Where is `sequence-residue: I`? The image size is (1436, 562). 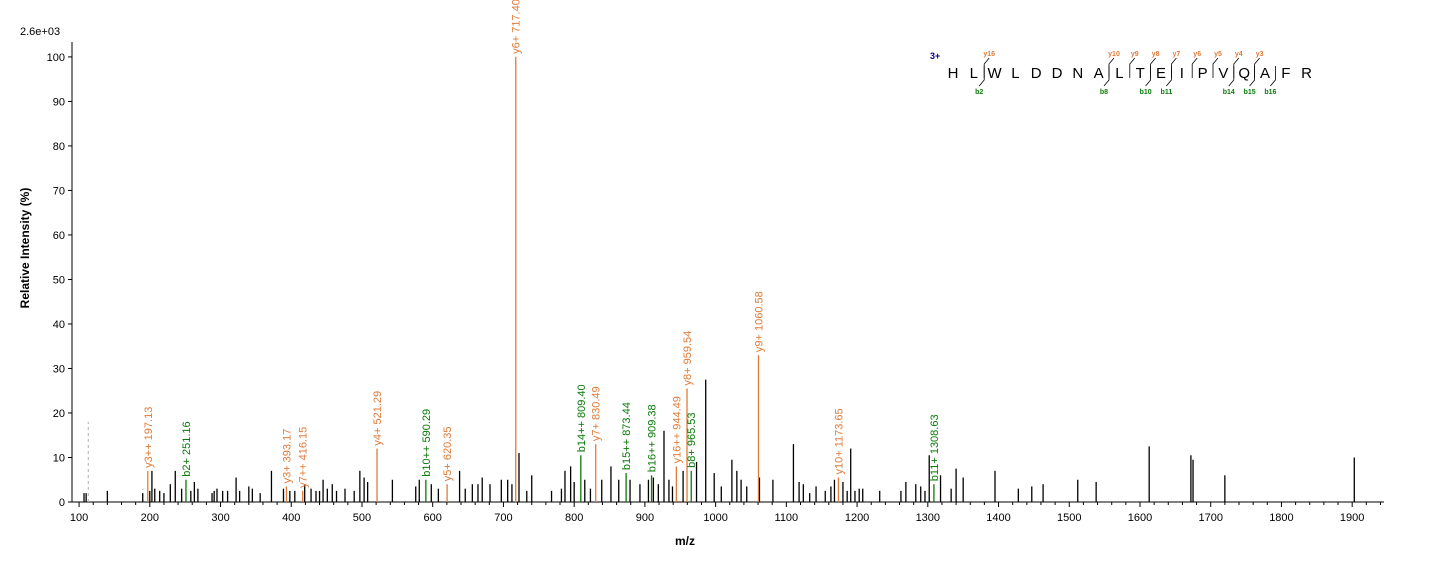 sequence-residue: I is located at coordinates (1182, 73).